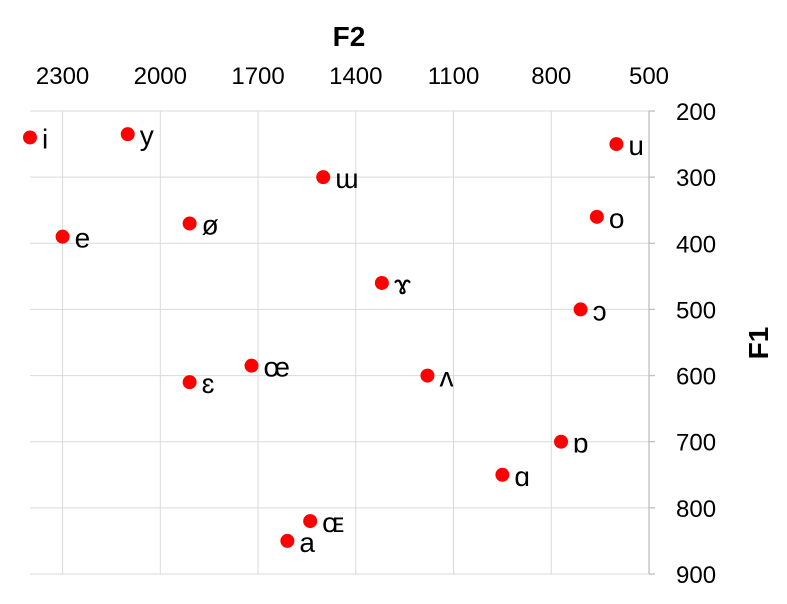  What do you see at coordinates (307, 542) in the screenshot?
I see `data-point-label: a` at bounding box center [307, 542].